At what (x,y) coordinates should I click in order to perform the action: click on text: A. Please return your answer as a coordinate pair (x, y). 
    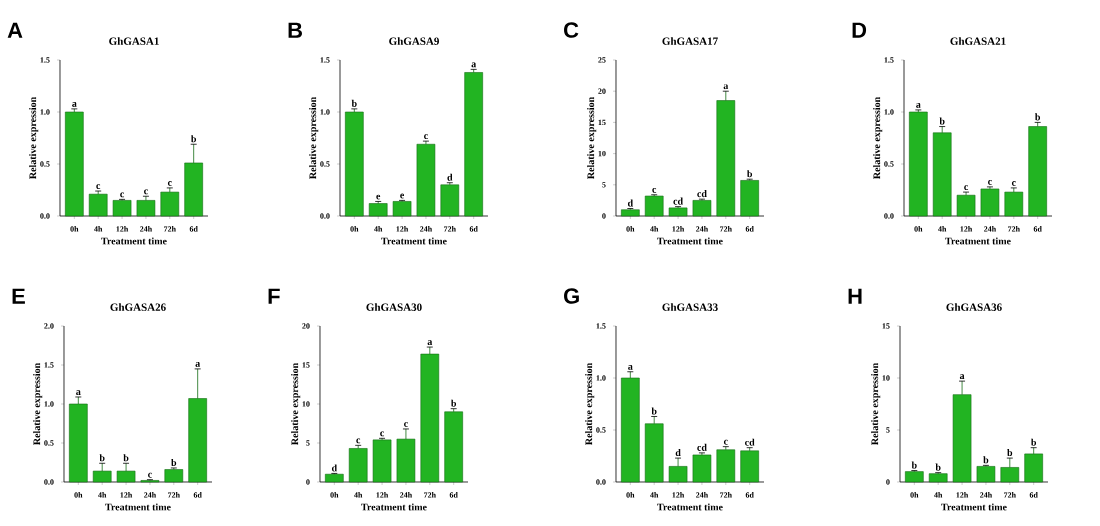
    Looking at the image, I should click on (15, 30).